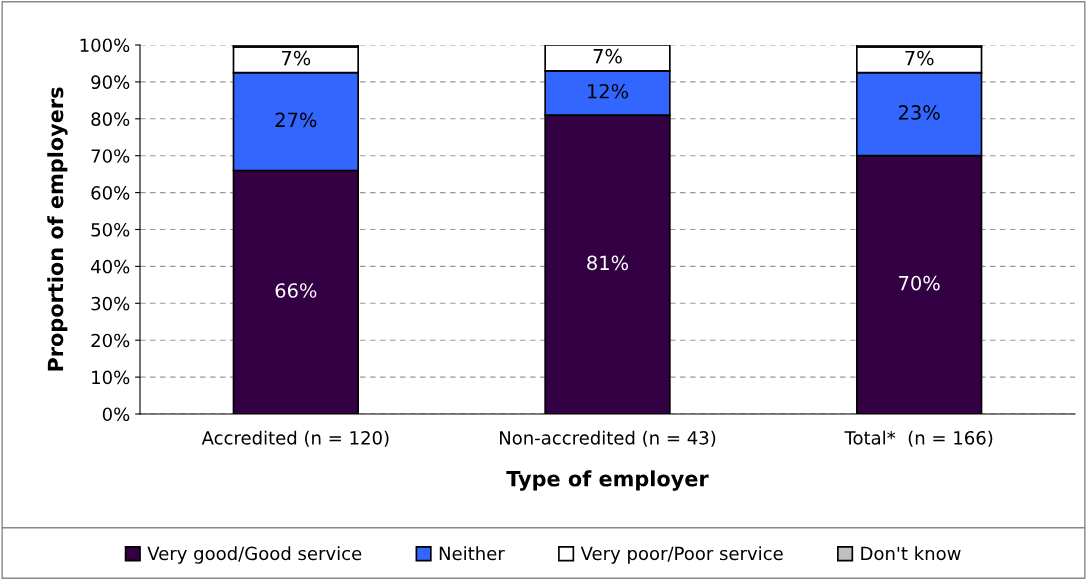 This screenshot has width=1087, height=580. Describe the element at coordinates (254, 555) in the screenshot. I see `legend-label: Very good/Good service` at that location.